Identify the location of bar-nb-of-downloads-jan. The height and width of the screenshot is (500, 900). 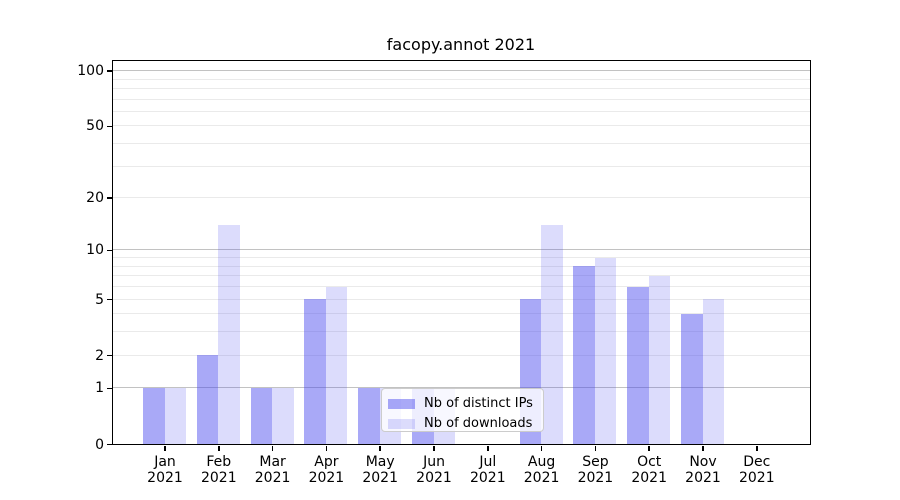
(175, 415).